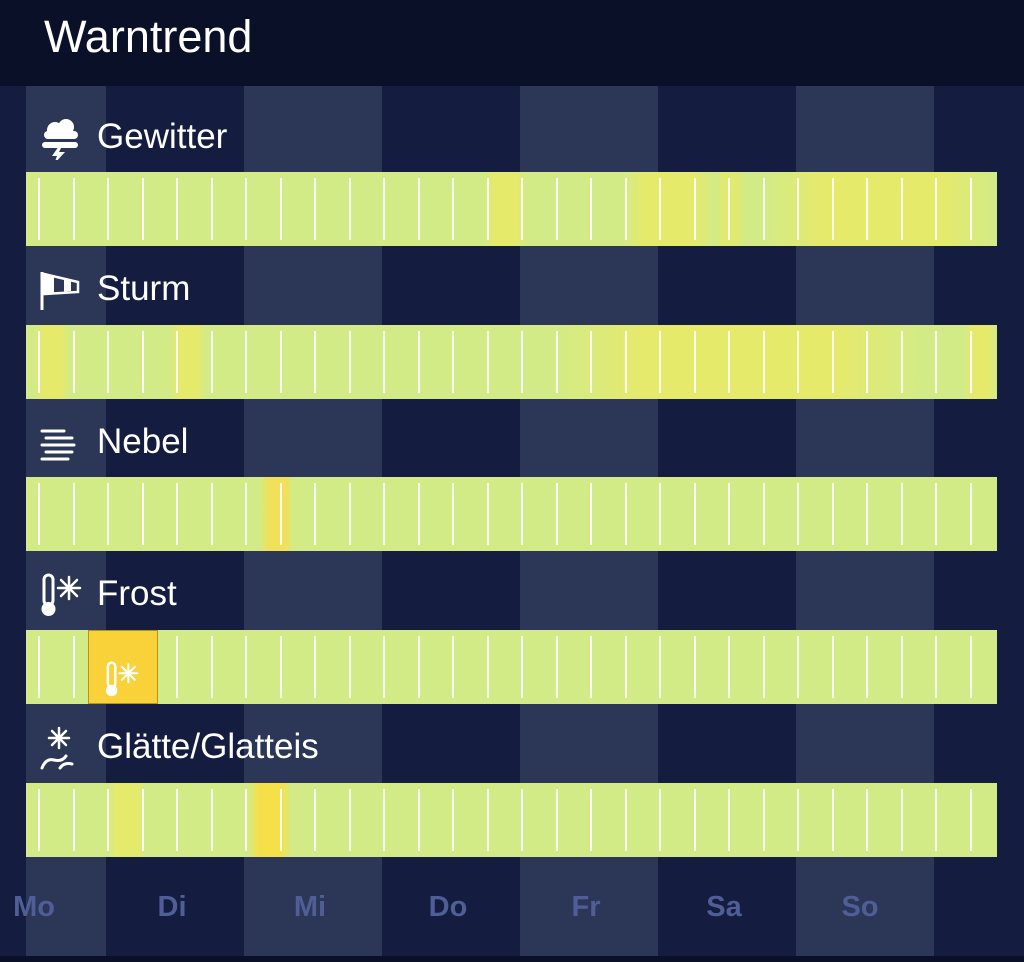 This screenshot has width=1024, height=962. What do you see at coordinates (208, 746) in the screenshot?
I see `category-label: Glätte/Glatteis` at bounding box center [208, 746].